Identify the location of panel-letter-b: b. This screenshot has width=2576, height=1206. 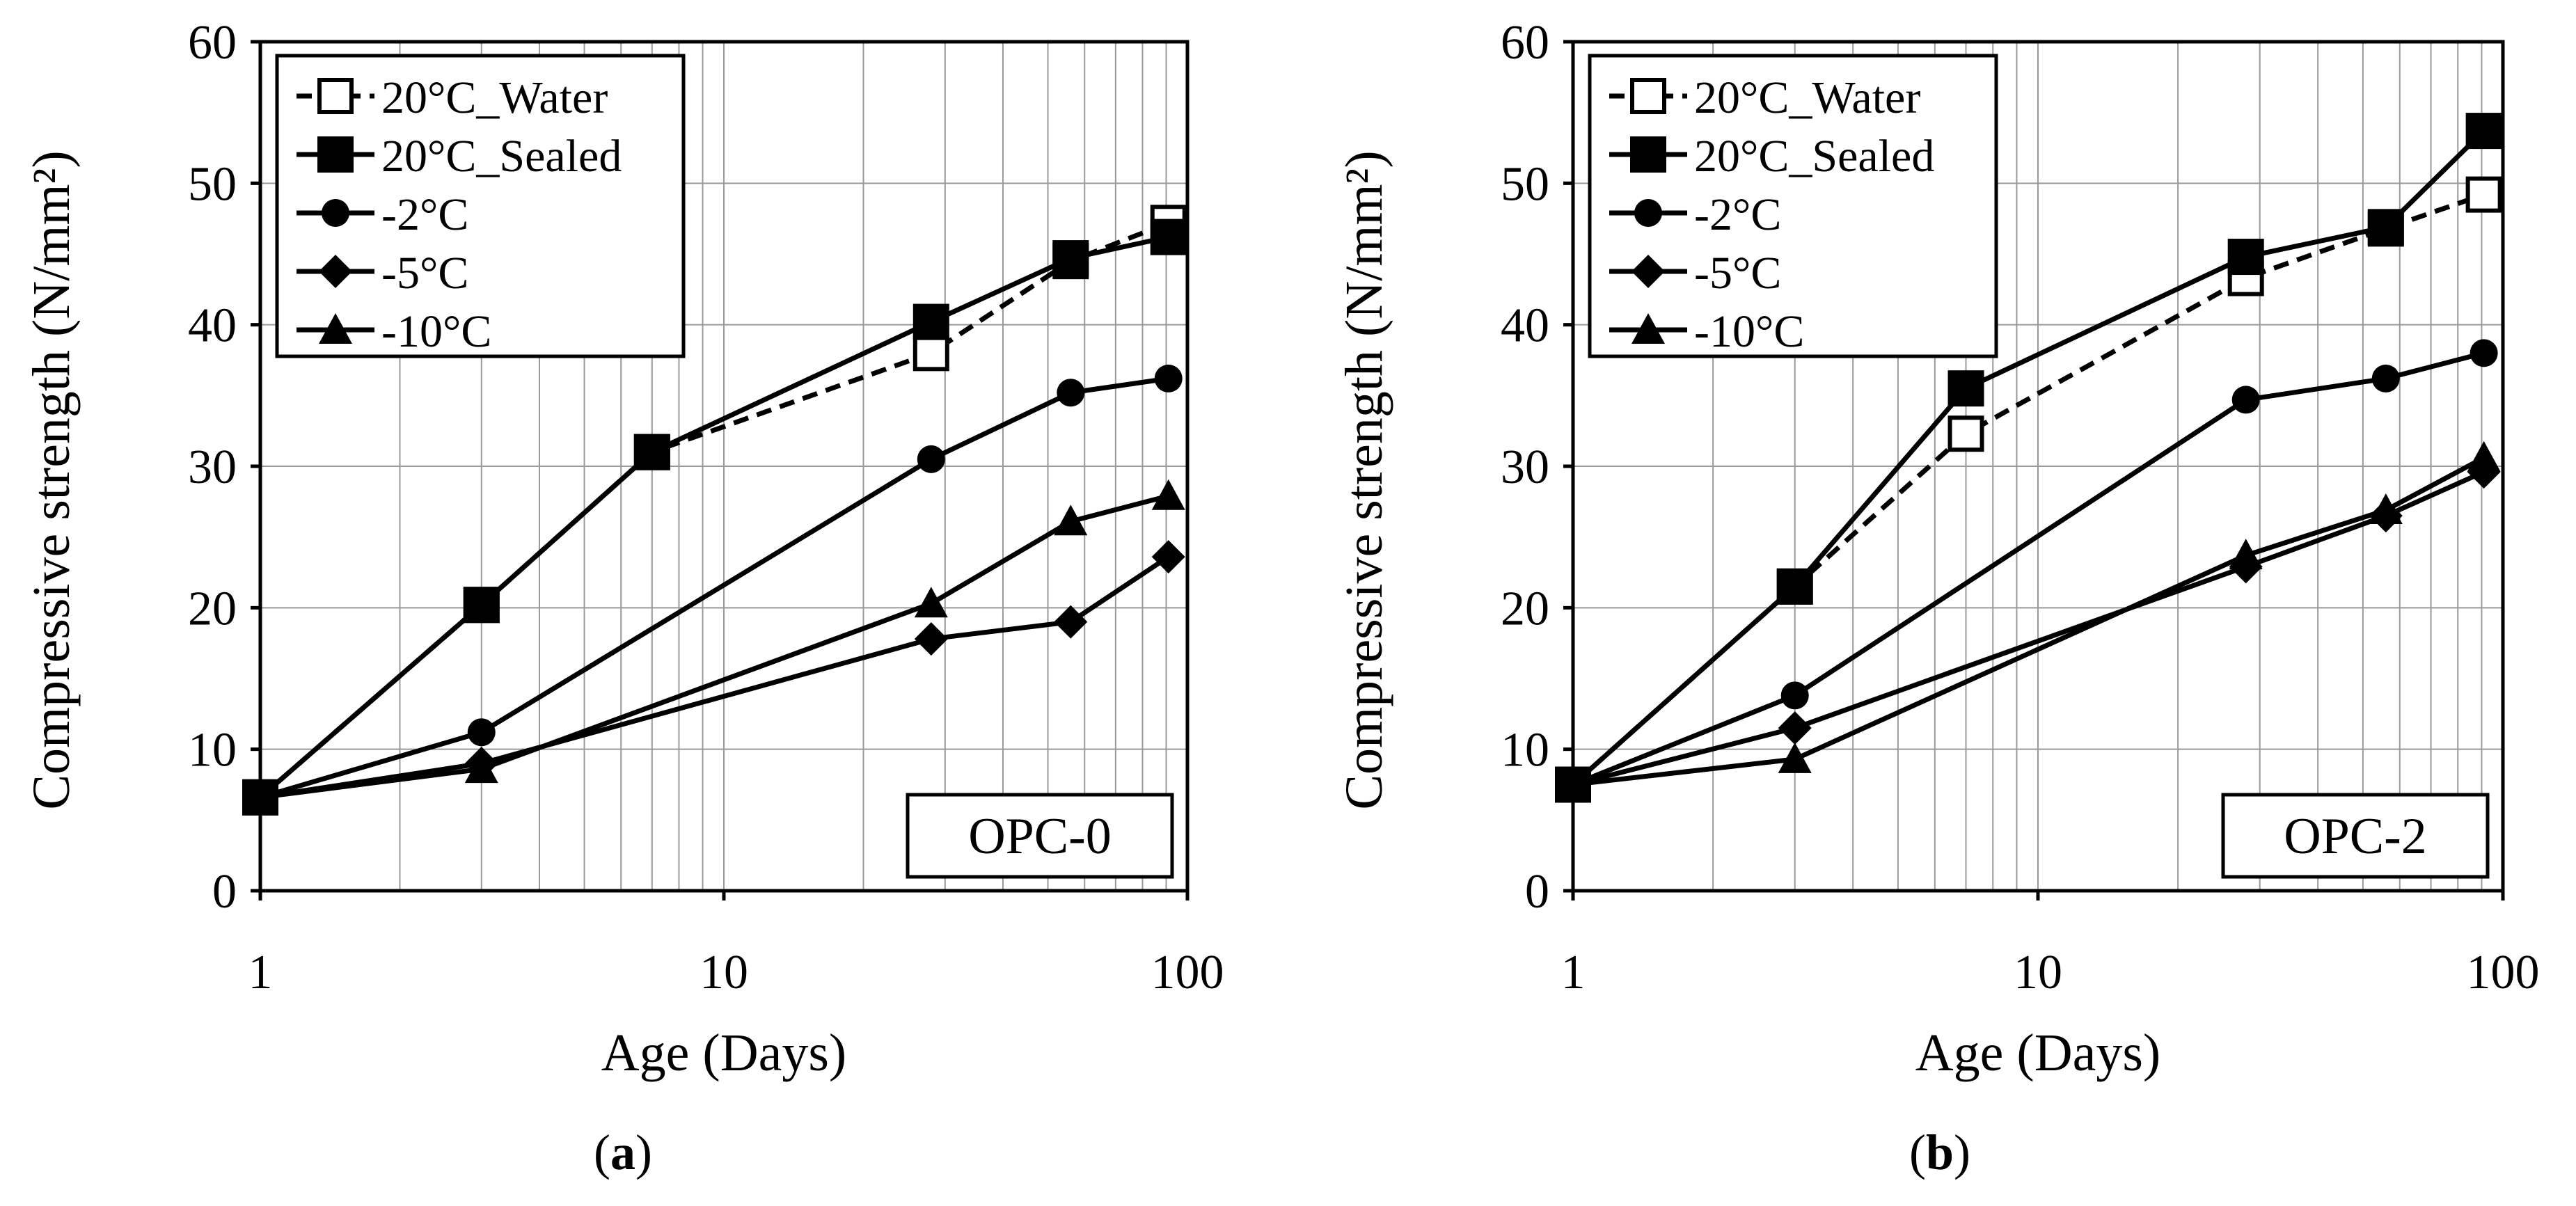
(1939, 1152).